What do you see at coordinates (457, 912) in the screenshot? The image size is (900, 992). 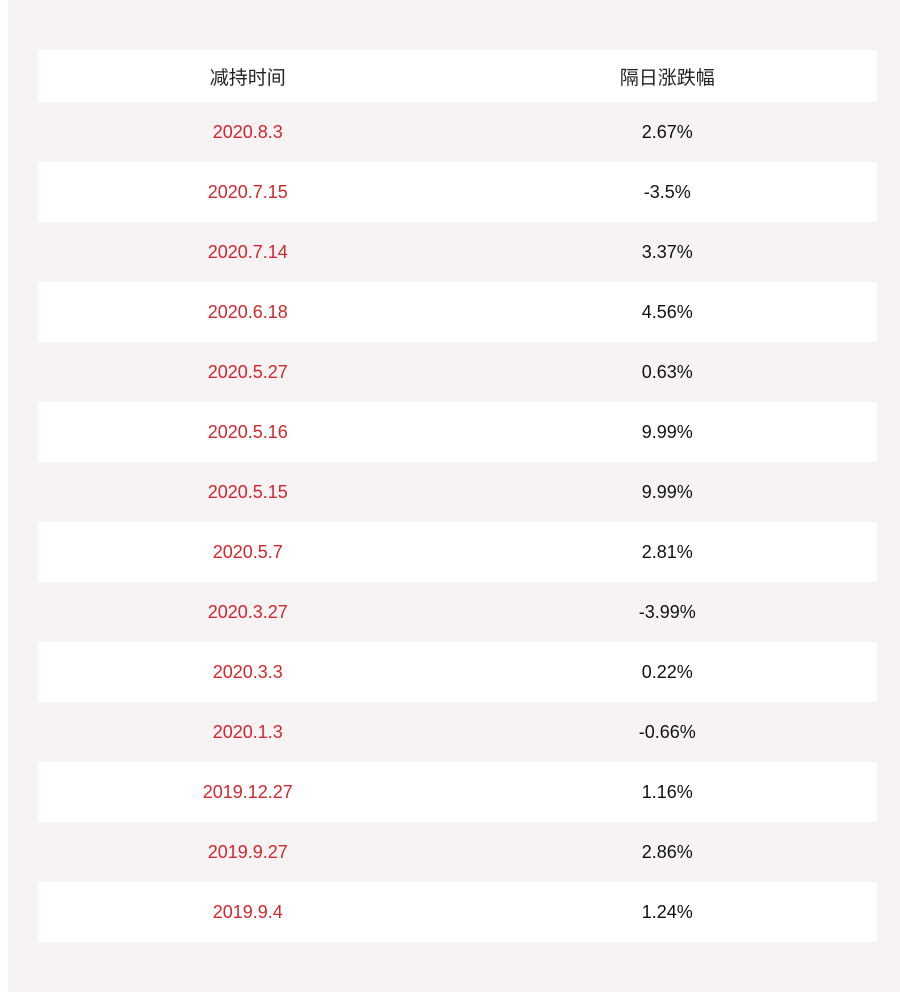 I see `table-row: 2019.9.4 1.24%` at bounding box center [457, 912].